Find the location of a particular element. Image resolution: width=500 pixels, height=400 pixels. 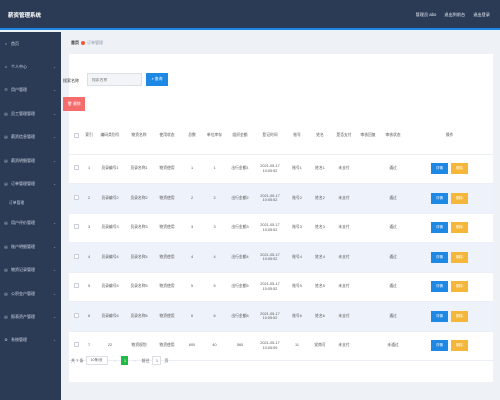

pager-total: 共 7 条 is located at coordinates (77, 360).